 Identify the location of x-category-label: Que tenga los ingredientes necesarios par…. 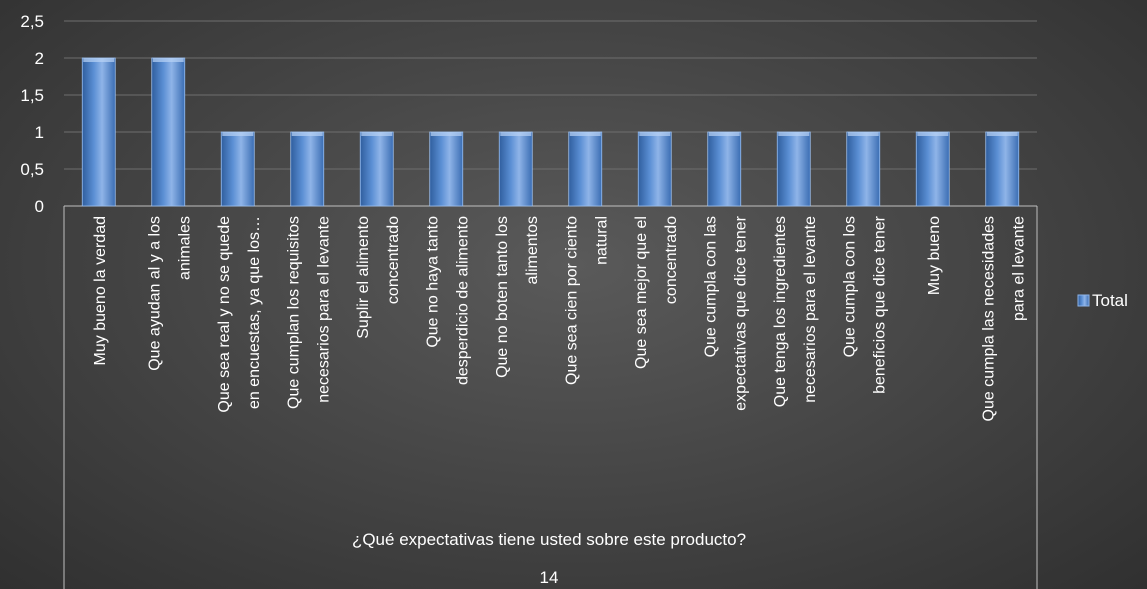
(795, 311).